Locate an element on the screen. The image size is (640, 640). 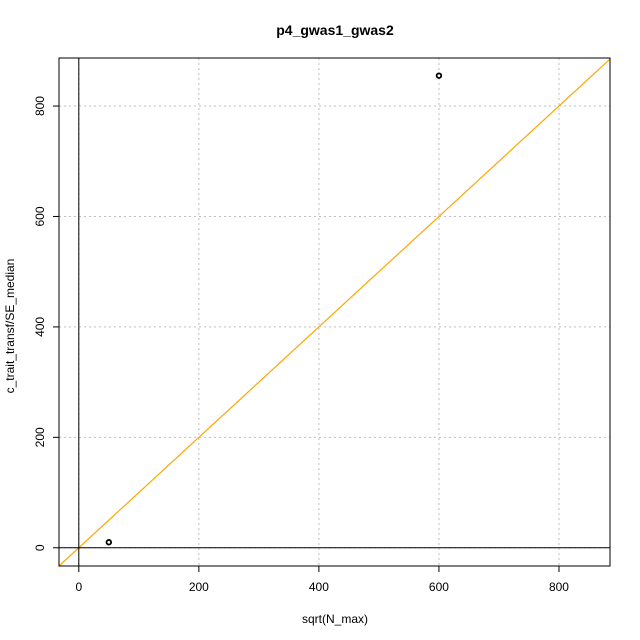
chart-title: p4_gwas1_gwas2 is located at coordinates (335, 30).